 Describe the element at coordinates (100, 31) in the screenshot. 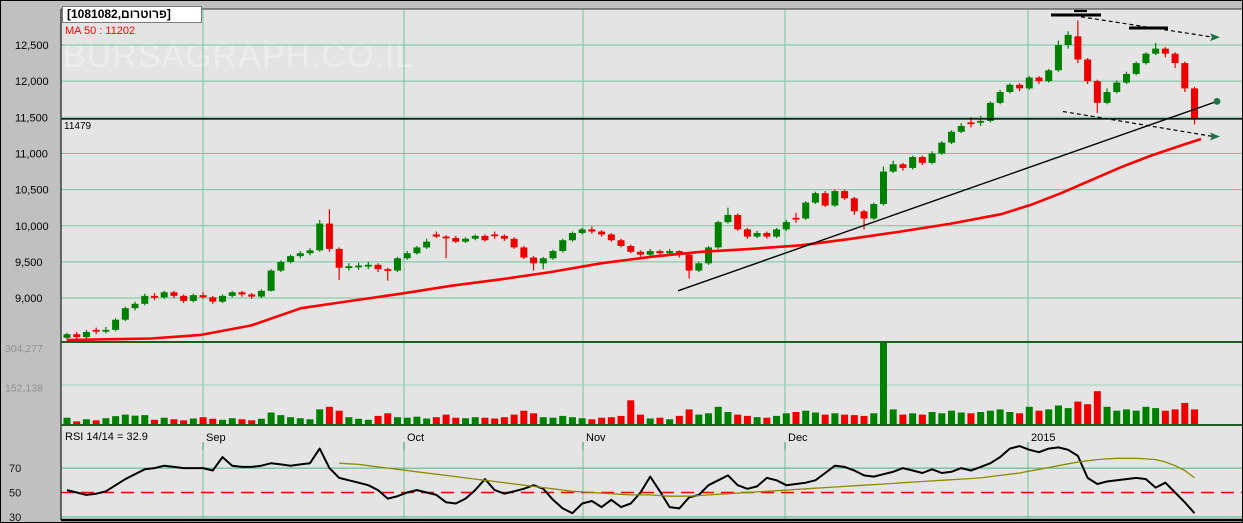

I see `ma50-label: MA 50 : 11202` at that location.